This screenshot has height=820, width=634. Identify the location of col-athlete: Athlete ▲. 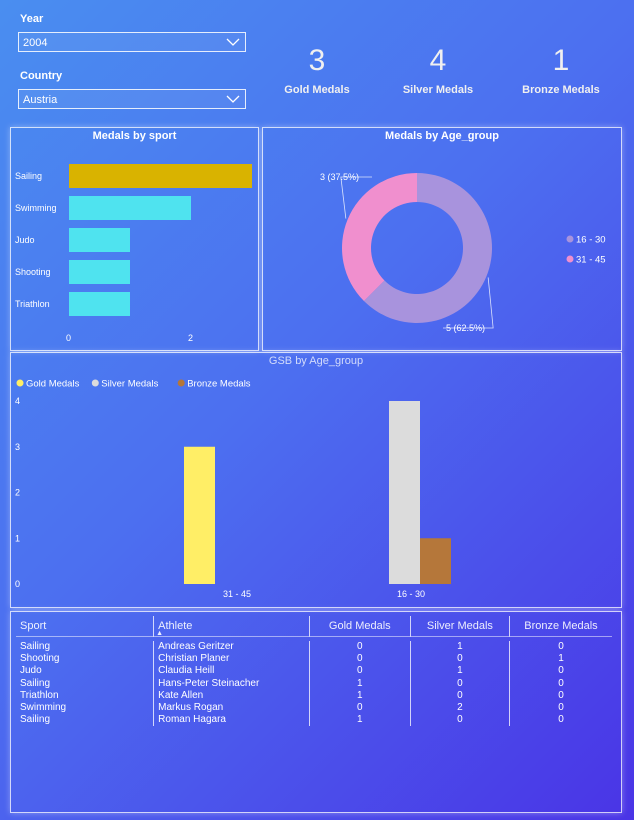
(231, 626).